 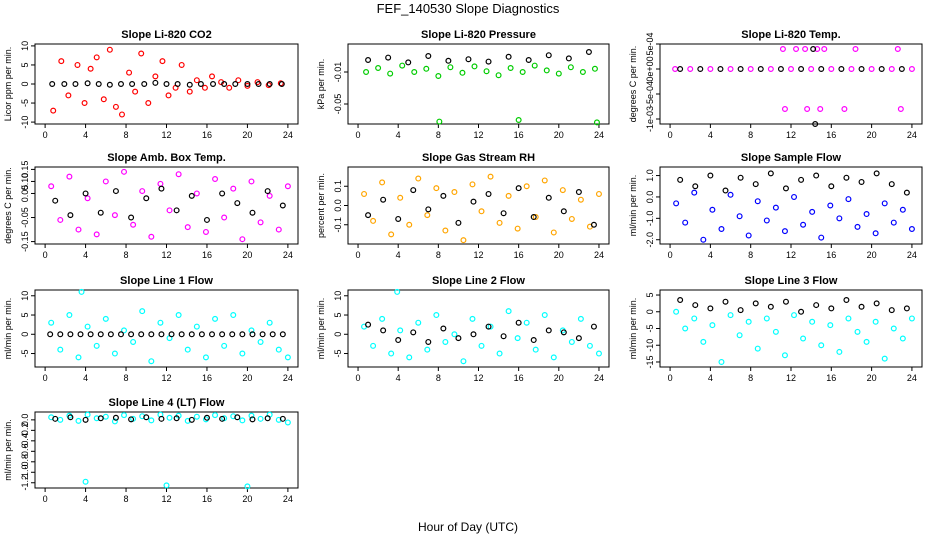 What do you see at coordinates (358, 135) in the screenshot?
I see `x-tick-label: 0` at bounding box center [358, 135].